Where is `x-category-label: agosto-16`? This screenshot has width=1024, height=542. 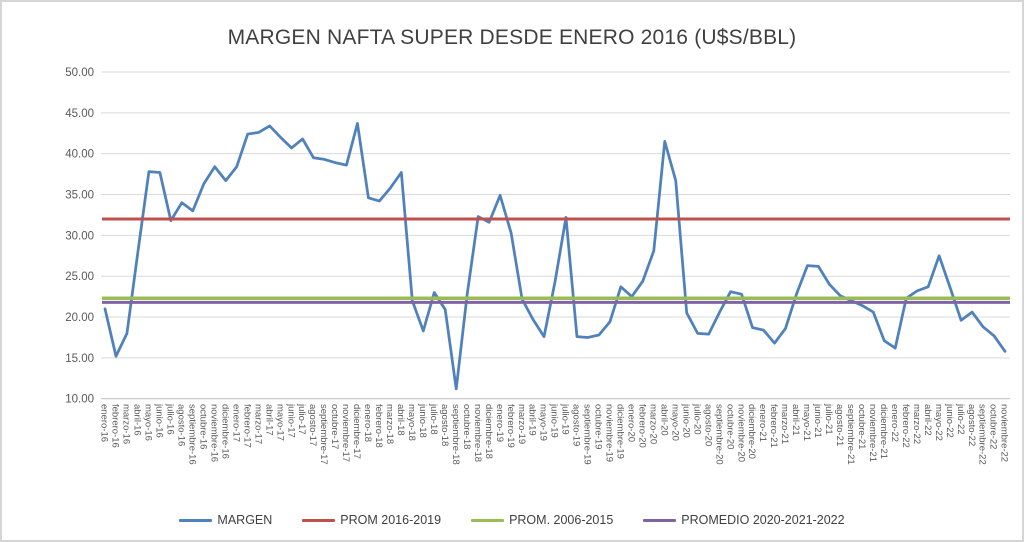
x-category-label: agosto-16 is located at coordinates (181, 425).